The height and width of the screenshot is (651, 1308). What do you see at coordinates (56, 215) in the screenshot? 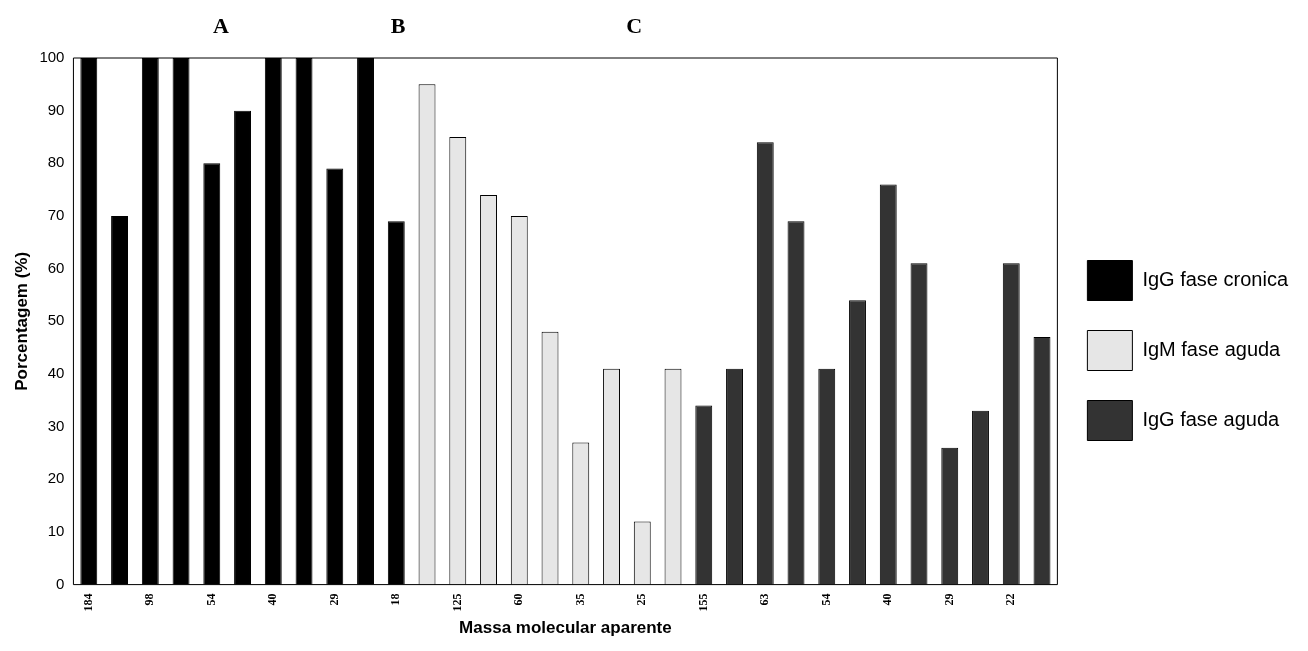
I see `y-tick-label: 70` at bounding box center [56, 215].